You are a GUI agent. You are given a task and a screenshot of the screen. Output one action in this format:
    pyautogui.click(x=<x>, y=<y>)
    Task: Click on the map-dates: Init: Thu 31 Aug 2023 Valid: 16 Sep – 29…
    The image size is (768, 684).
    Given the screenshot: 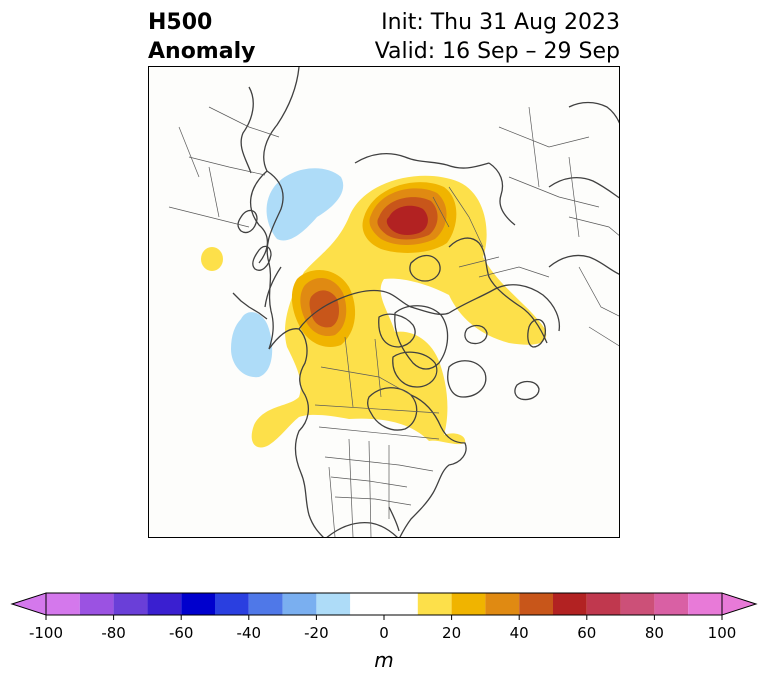 What is the action you would take?
    pyautogui.click(x=497, y=37)
    